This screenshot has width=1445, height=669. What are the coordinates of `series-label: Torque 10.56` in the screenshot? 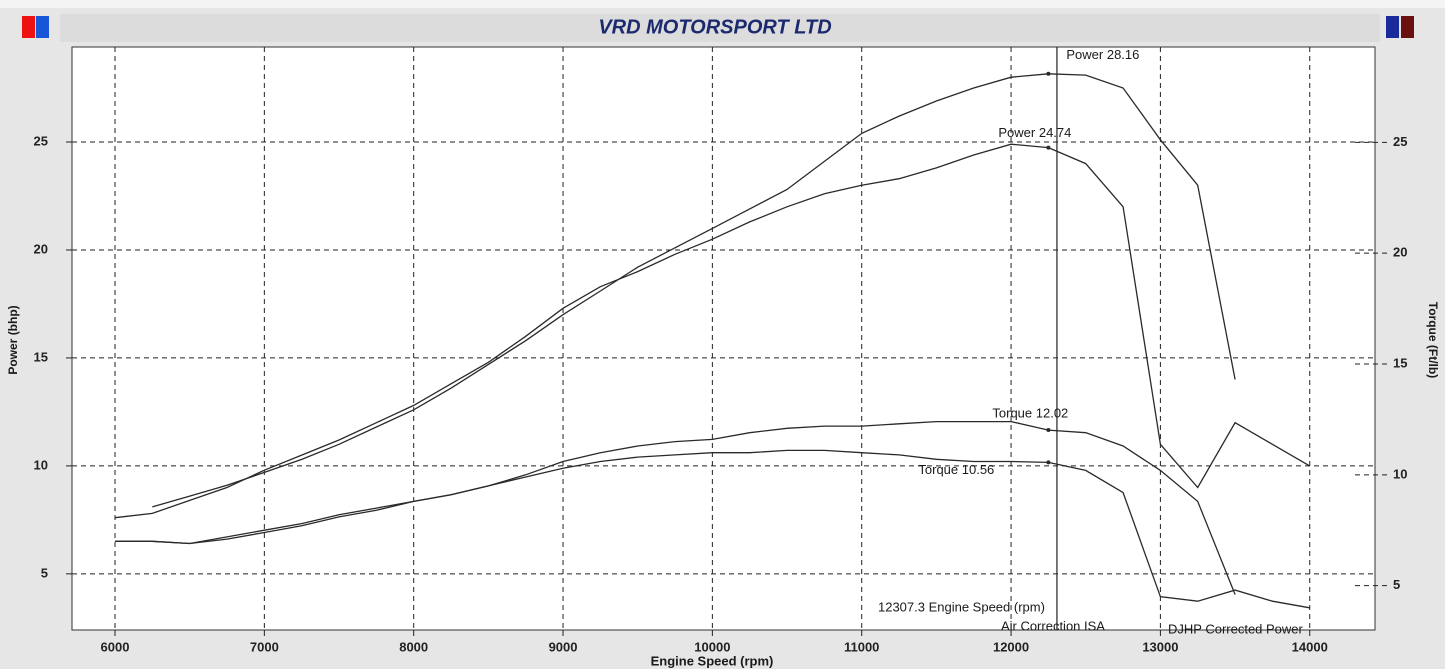 It's located at (956, 469).